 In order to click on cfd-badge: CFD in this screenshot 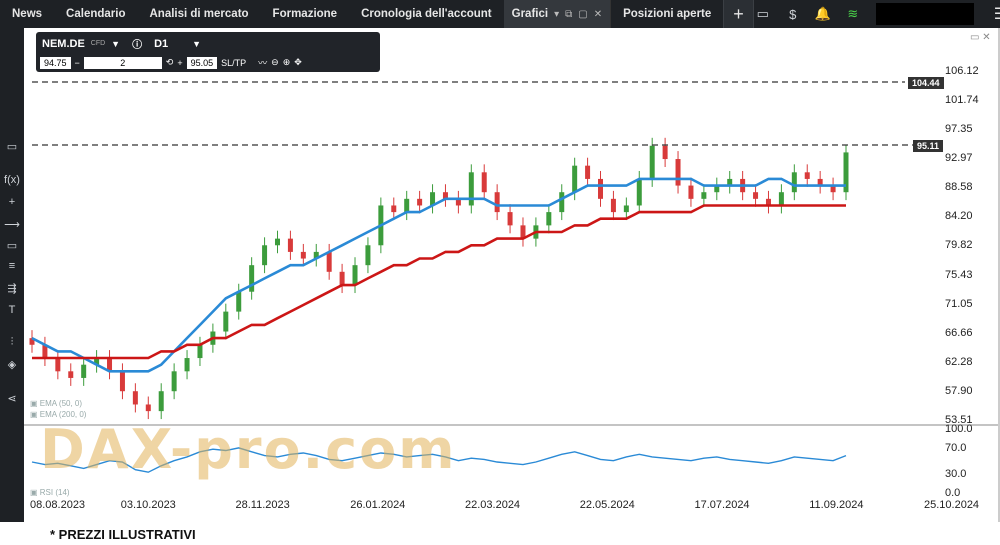, I will do `click(98, 43)`.